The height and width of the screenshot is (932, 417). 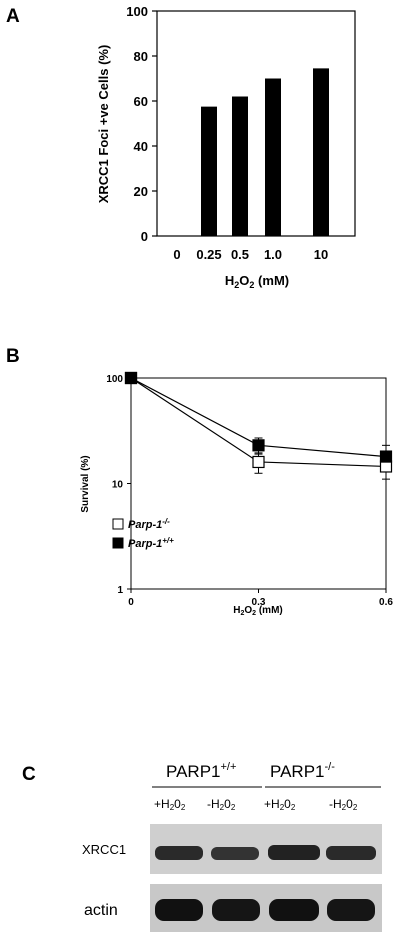 I want to click on chart-b-y-ticks: 1 10 100, so click(x=118, y=485).